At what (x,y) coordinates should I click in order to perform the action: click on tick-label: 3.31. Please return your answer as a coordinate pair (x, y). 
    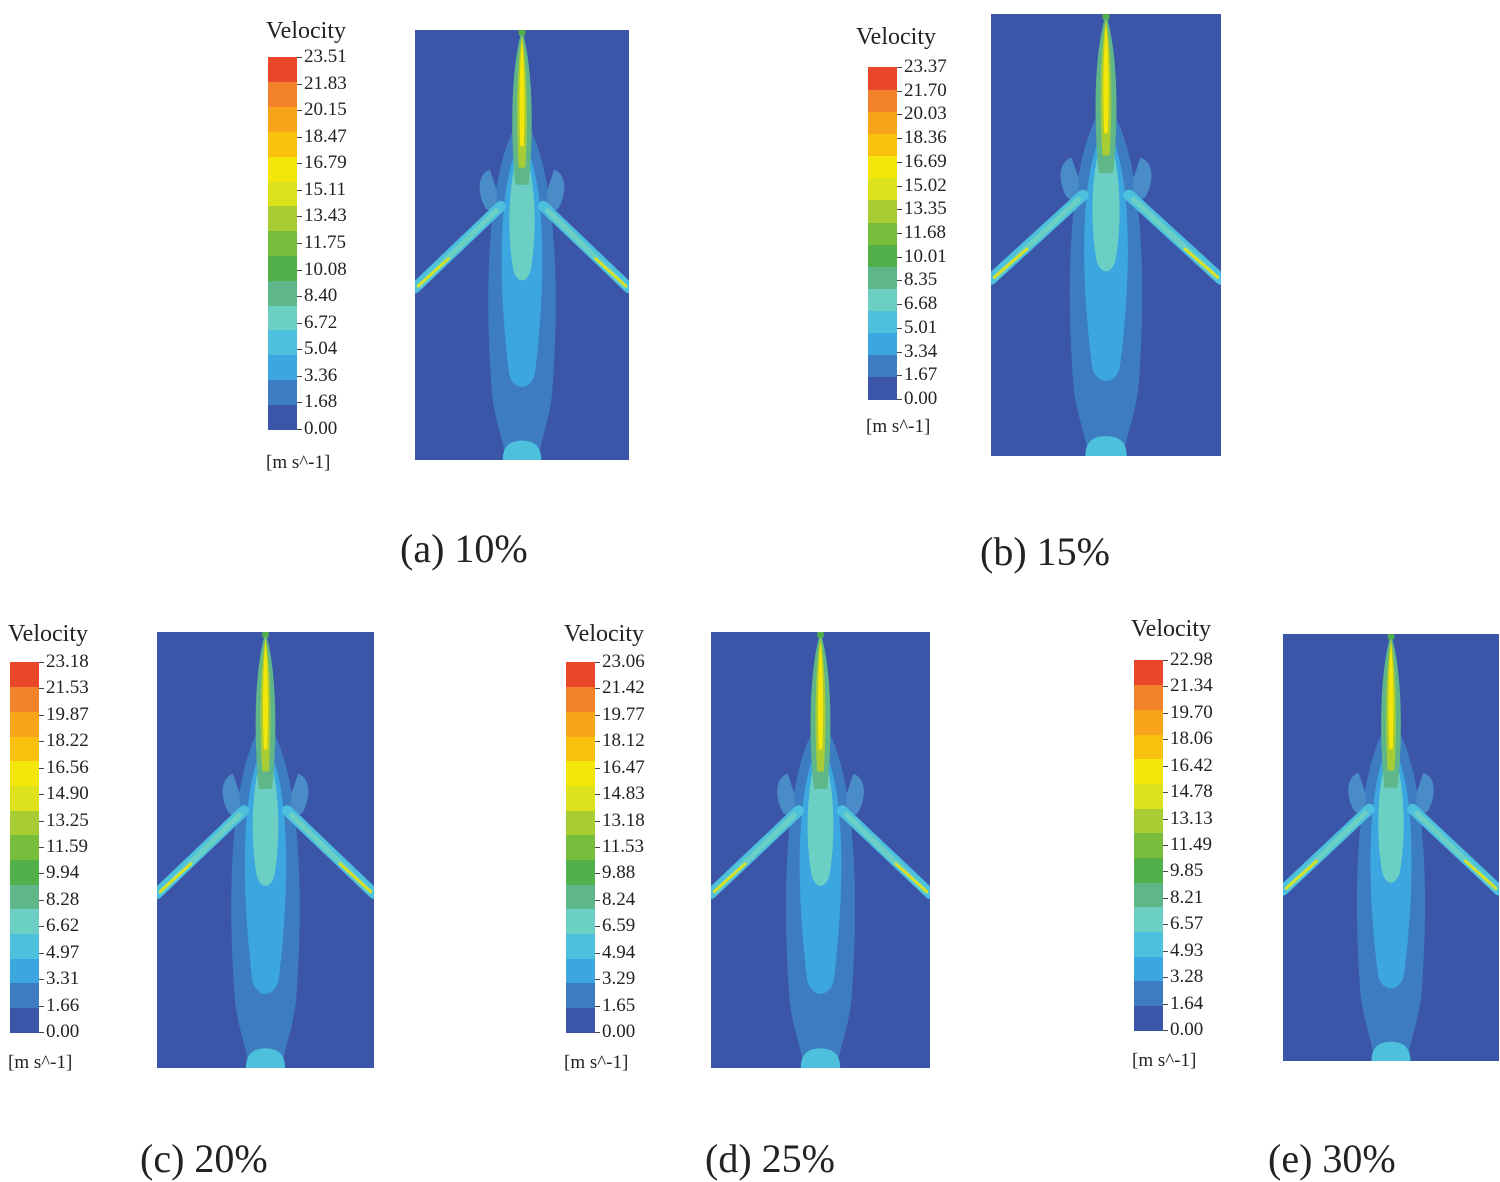
    Looking at the image, I should click on (63, 979).